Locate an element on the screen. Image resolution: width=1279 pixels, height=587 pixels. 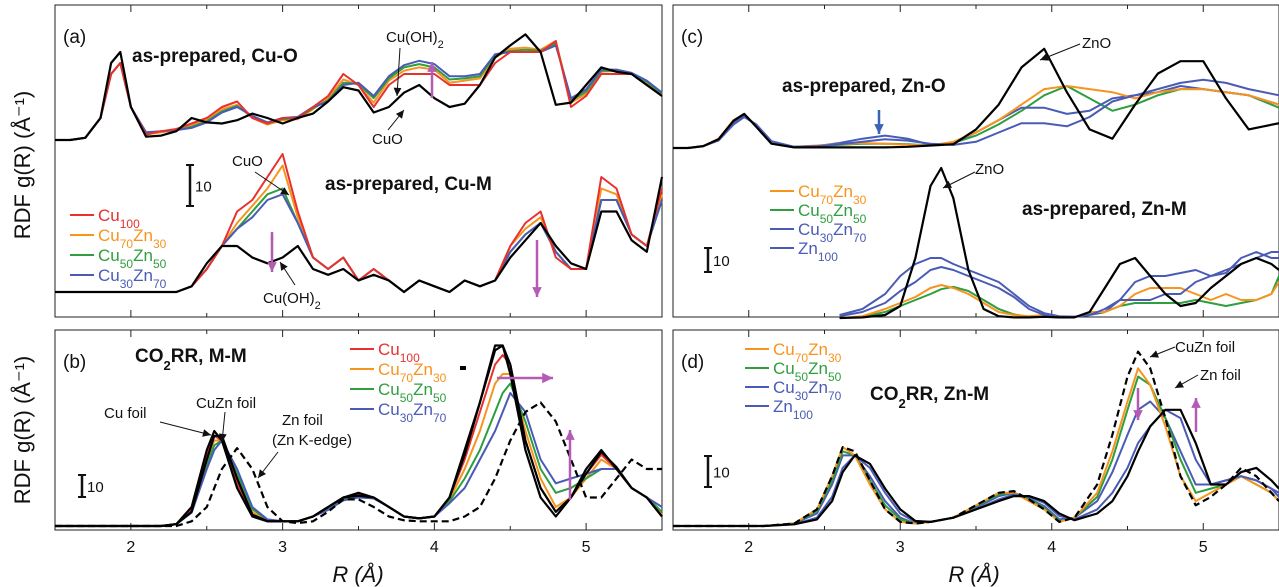
title-co2rr-m-m: CO2RR, M-M is located at coordinates (191, 359).